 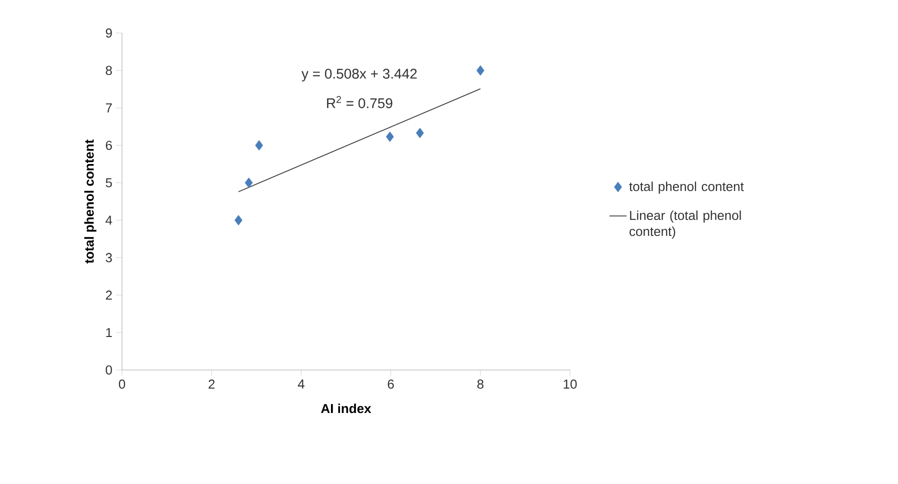 What do you see at coordinates (109, 145) in the screenshot?
I see `y-tick-label: 6` at bounding box center [109, 145].